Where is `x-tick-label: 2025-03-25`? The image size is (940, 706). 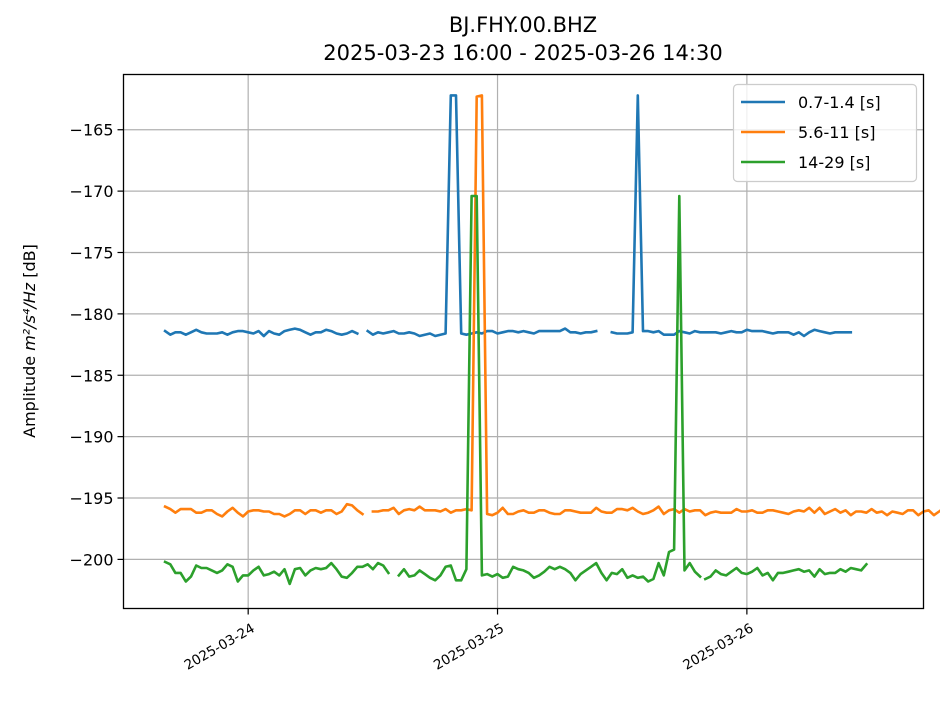 x-tick-label: 2025-03-25 is located at coordinates (469, 646).